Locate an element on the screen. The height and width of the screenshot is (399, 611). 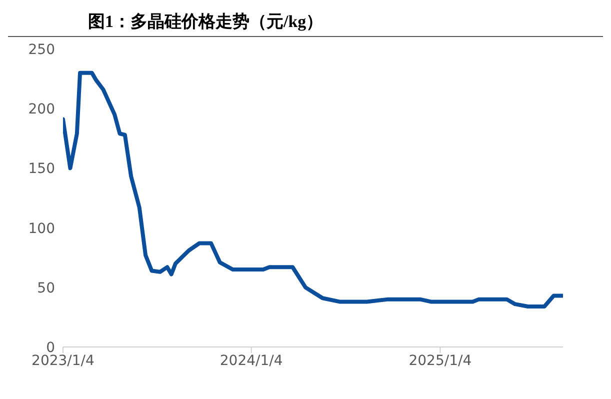
y-tick-label: 100 is located at coordinates (41, 228).